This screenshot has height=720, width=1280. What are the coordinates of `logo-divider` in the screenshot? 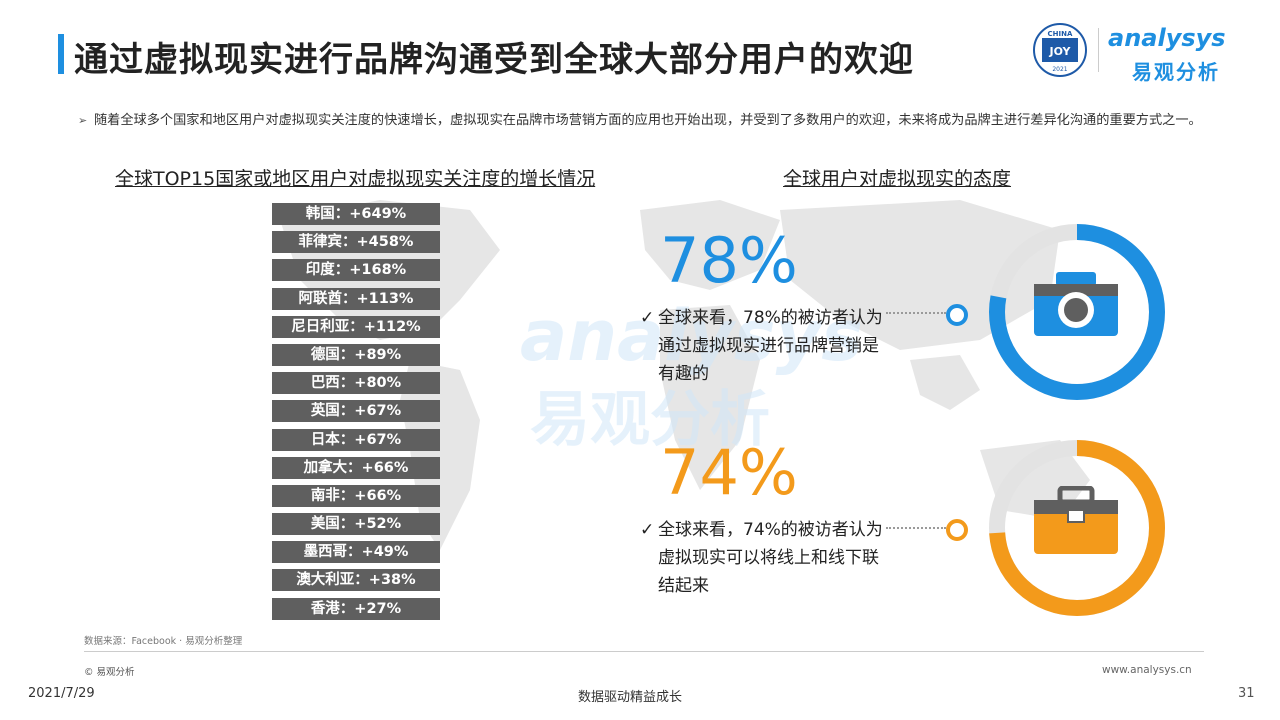 It's located at (1098, 50).